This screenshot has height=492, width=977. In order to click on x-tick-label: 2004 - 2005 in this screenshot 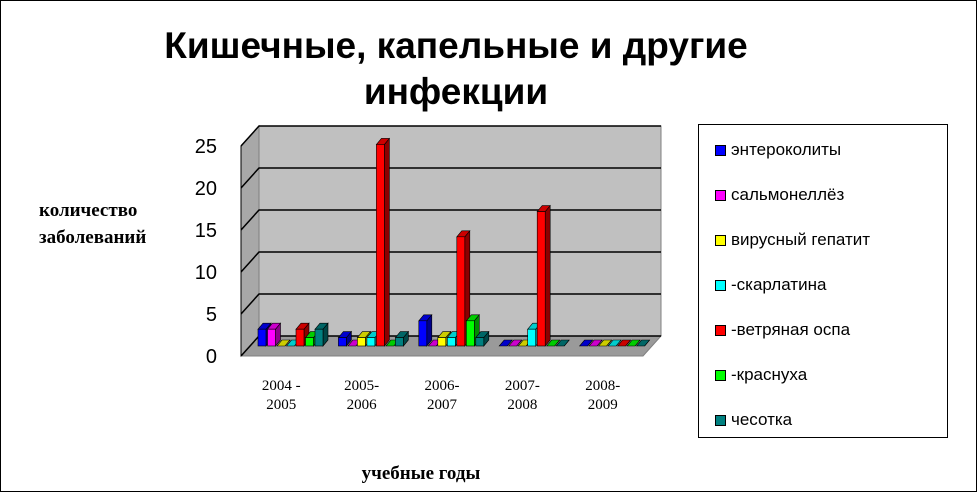, I will do `click(281, 395)`.